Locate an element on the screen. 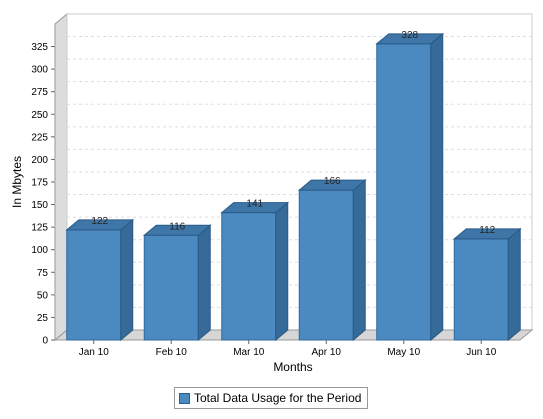 This screenshot has width=543, height=419. y-tick-label: 25 is located at coordinates (43, 318).